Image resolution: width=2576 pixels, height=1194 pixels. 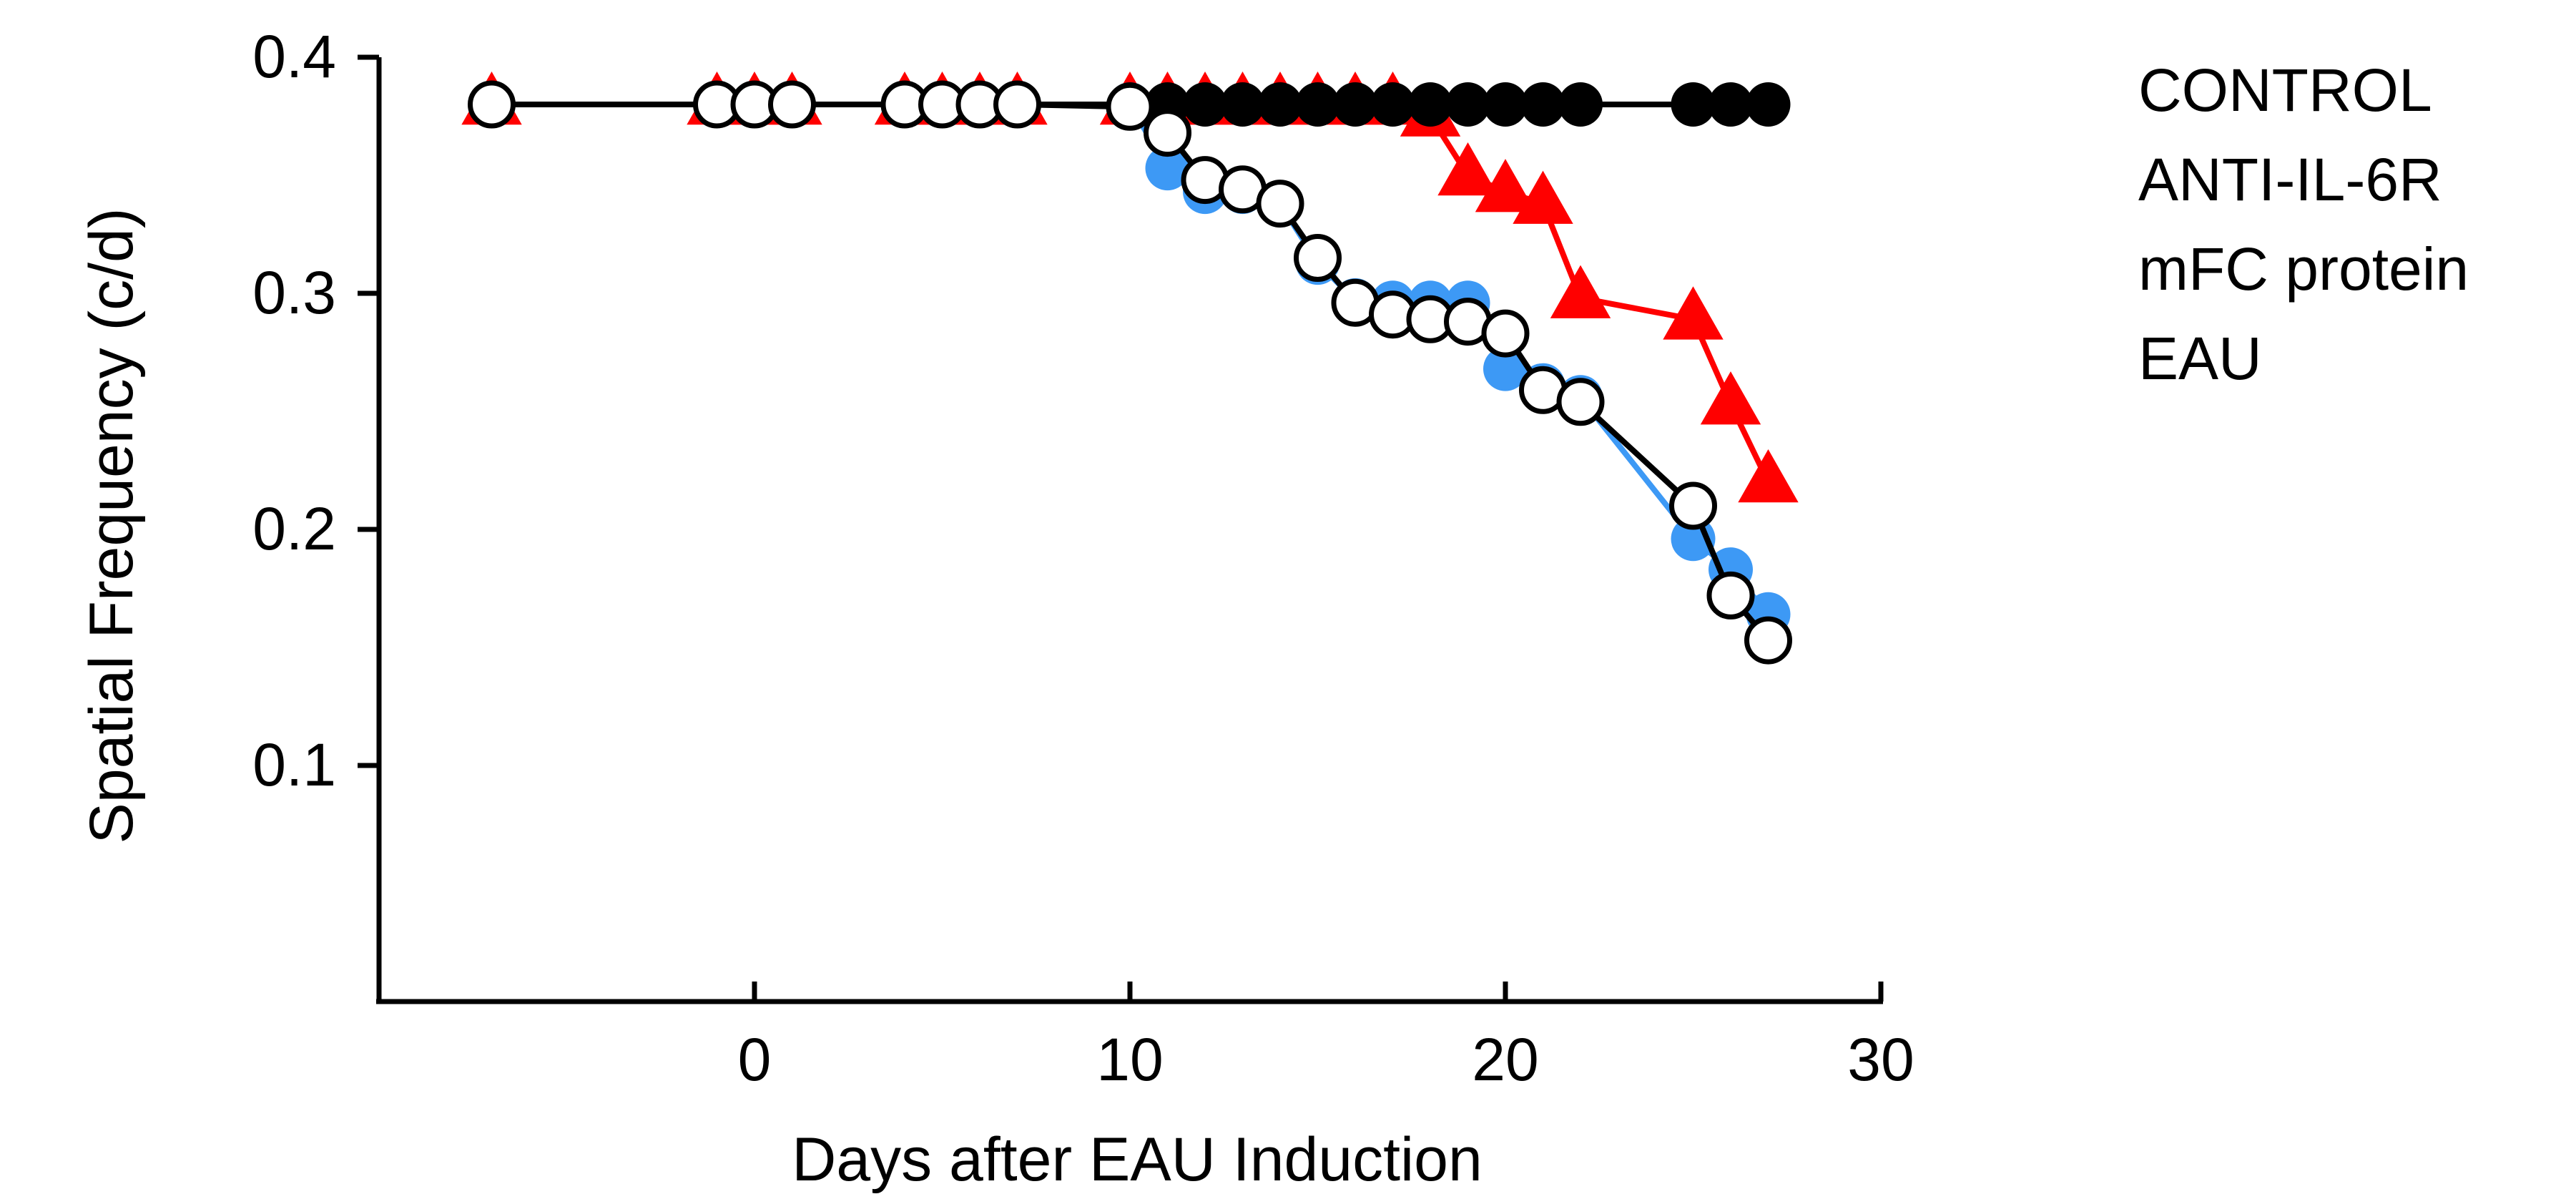 I want to click on legend: CONTROL ANTI-IL-6R mFC protein EAU, so click(x=2304, y=224).